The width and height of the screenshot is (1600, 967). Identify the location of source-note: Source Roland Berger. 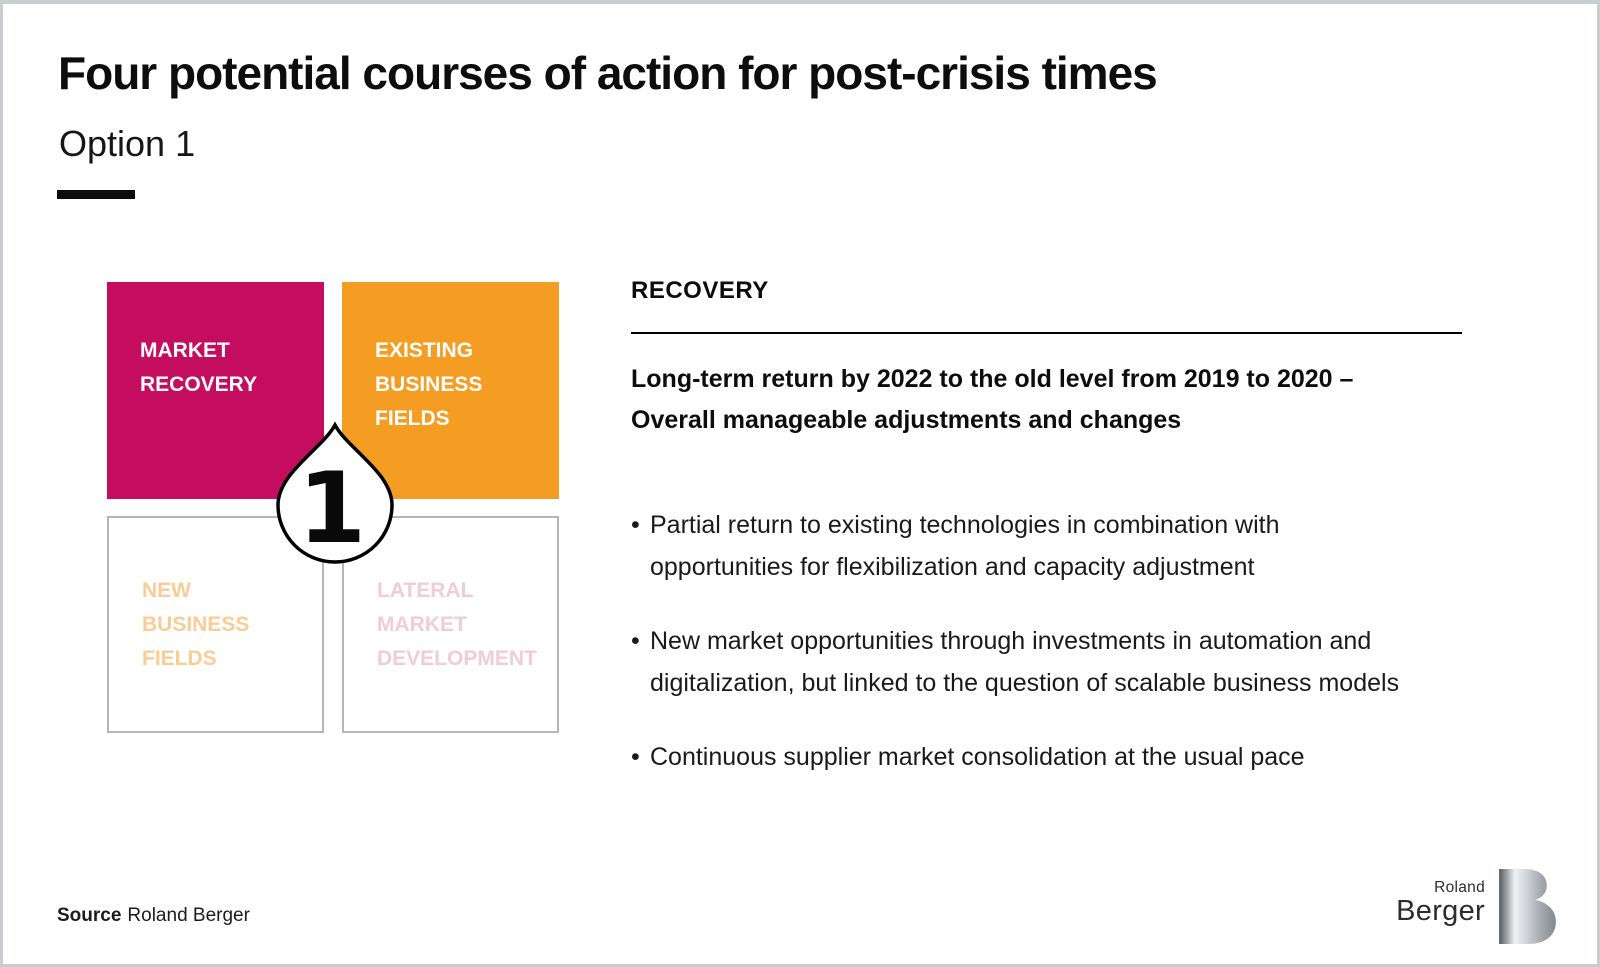
(153, 916).